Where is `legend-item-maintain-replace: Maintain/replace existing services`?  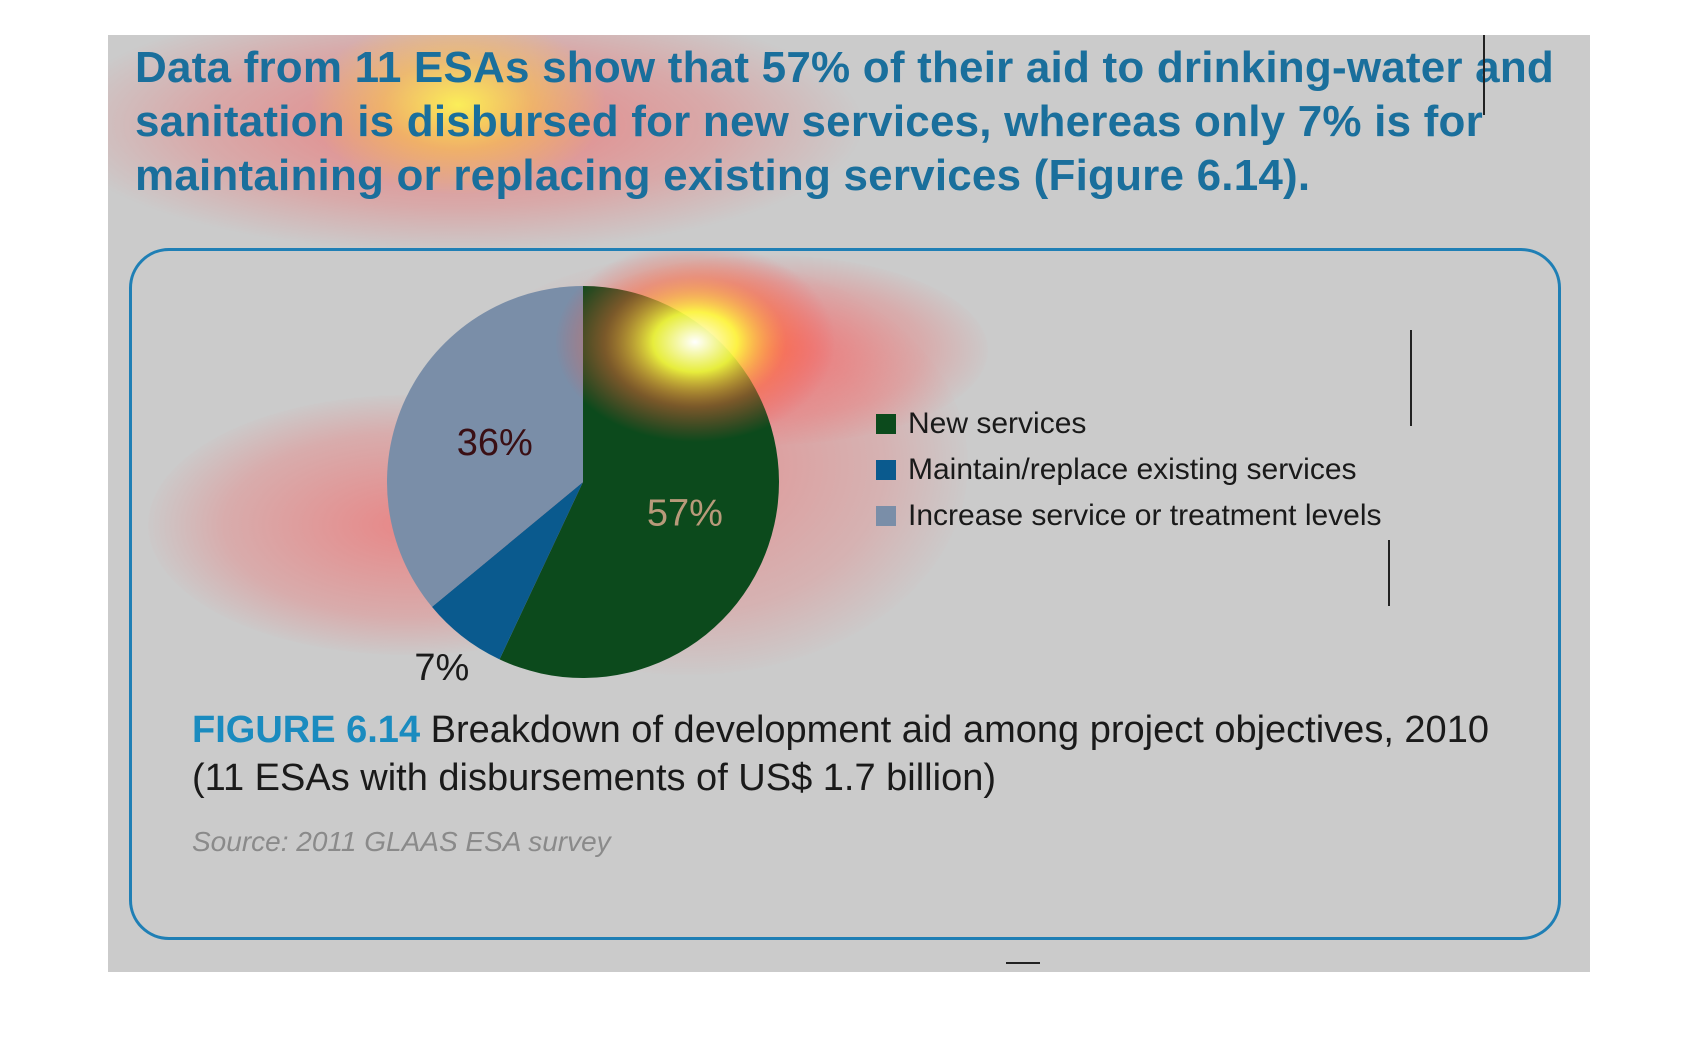 legend-item-maintain-replace: Maintain/replace existing services is located at coordinates (1129, 470).